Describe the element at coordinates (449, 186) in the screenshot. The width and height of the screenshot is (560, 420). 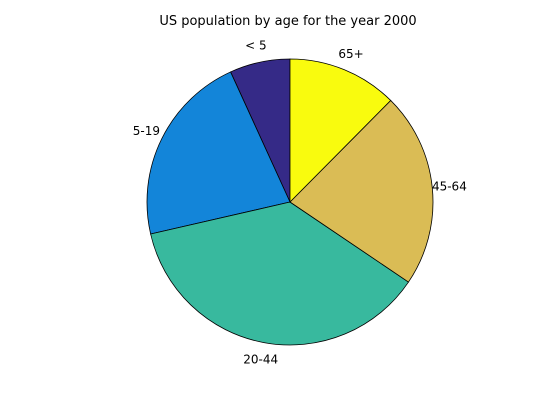
I see `slice-label: 45-64` at that location.